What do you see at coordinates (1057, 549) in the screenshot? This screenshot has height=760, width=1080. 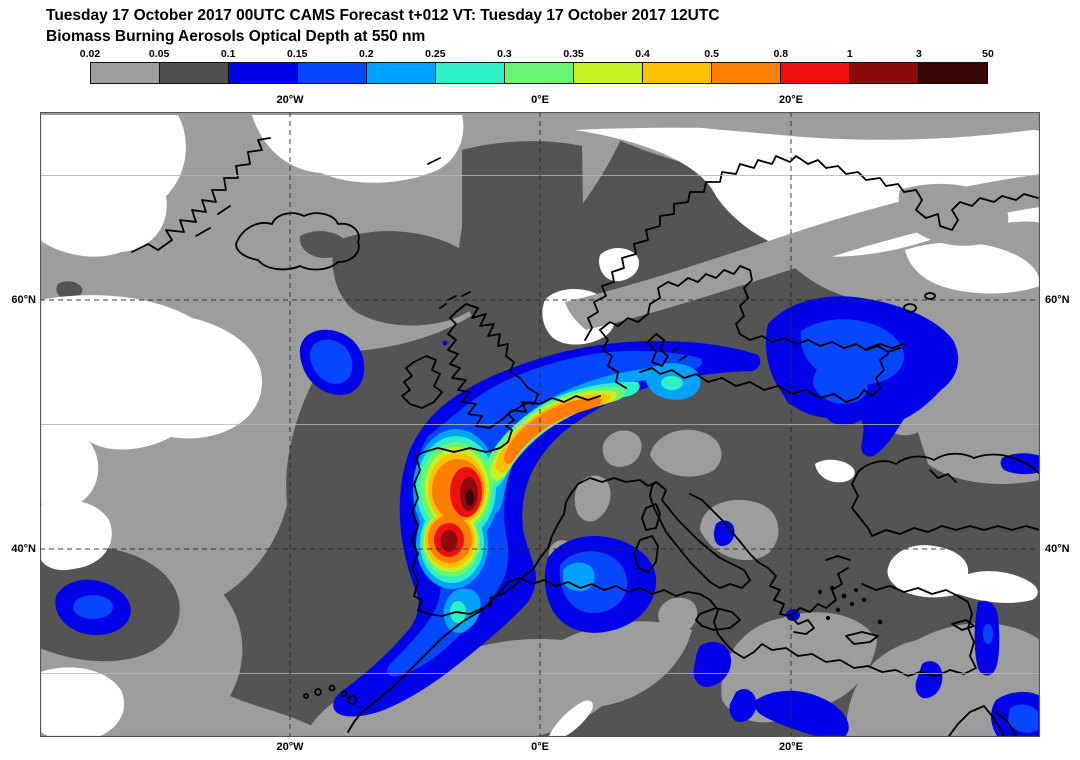 I see `map-lat-label-right: 40°N` at bounding box center [1057, 549].